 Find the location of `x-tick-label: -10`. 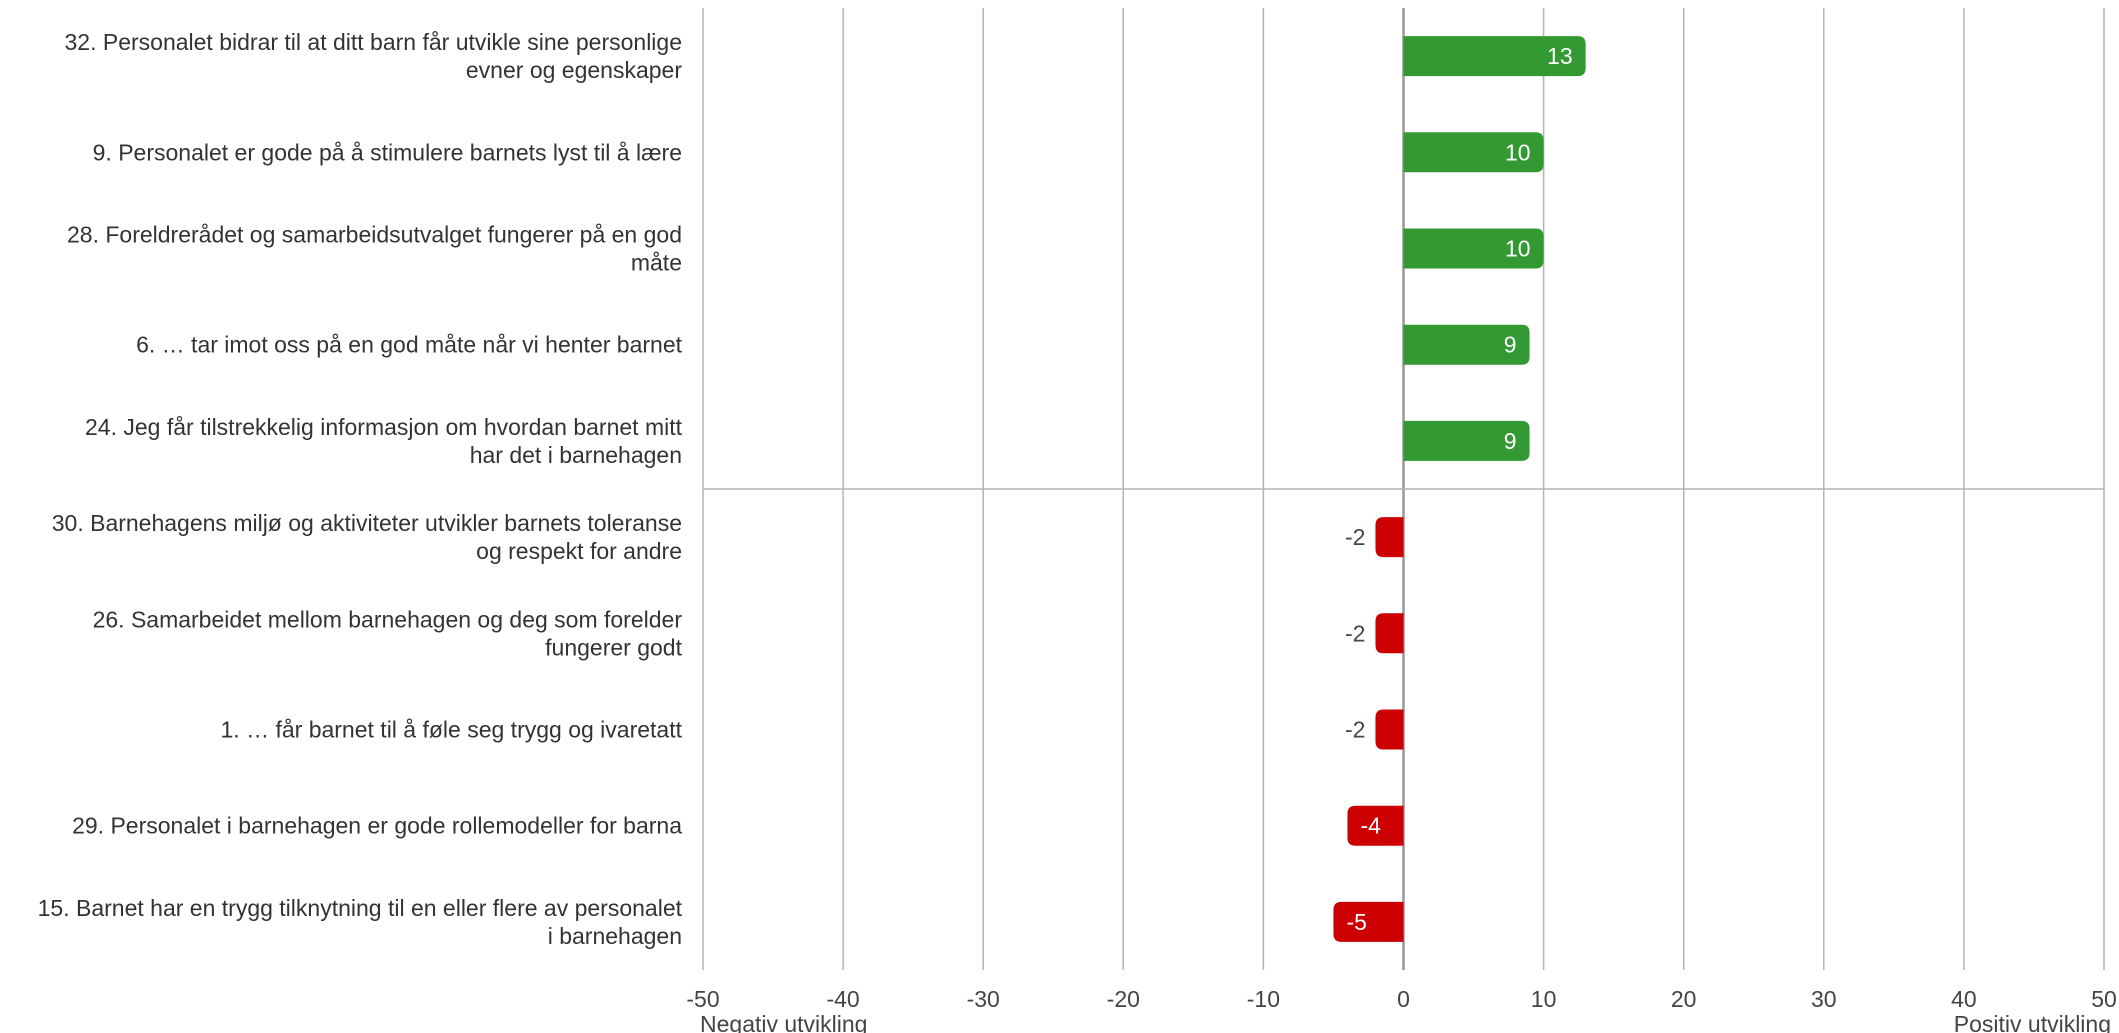

x-tick-label: -10 is located at coordinates (1263, 999).